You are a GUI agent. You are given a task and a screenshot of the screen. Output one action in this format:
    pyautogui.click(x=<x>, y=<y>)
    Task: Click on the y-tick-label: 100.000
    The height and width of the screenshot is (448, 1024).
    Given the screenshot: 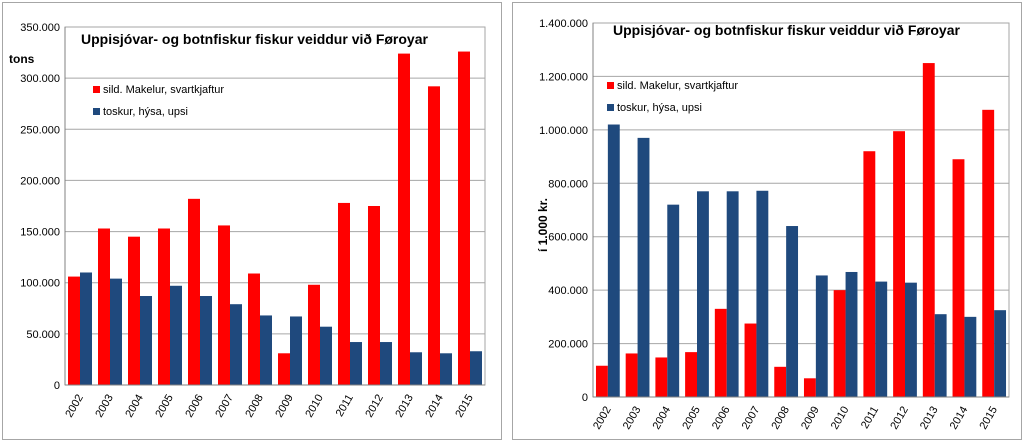 What is the action you would take?
    pyautogui.click(x=40, y=284)
    